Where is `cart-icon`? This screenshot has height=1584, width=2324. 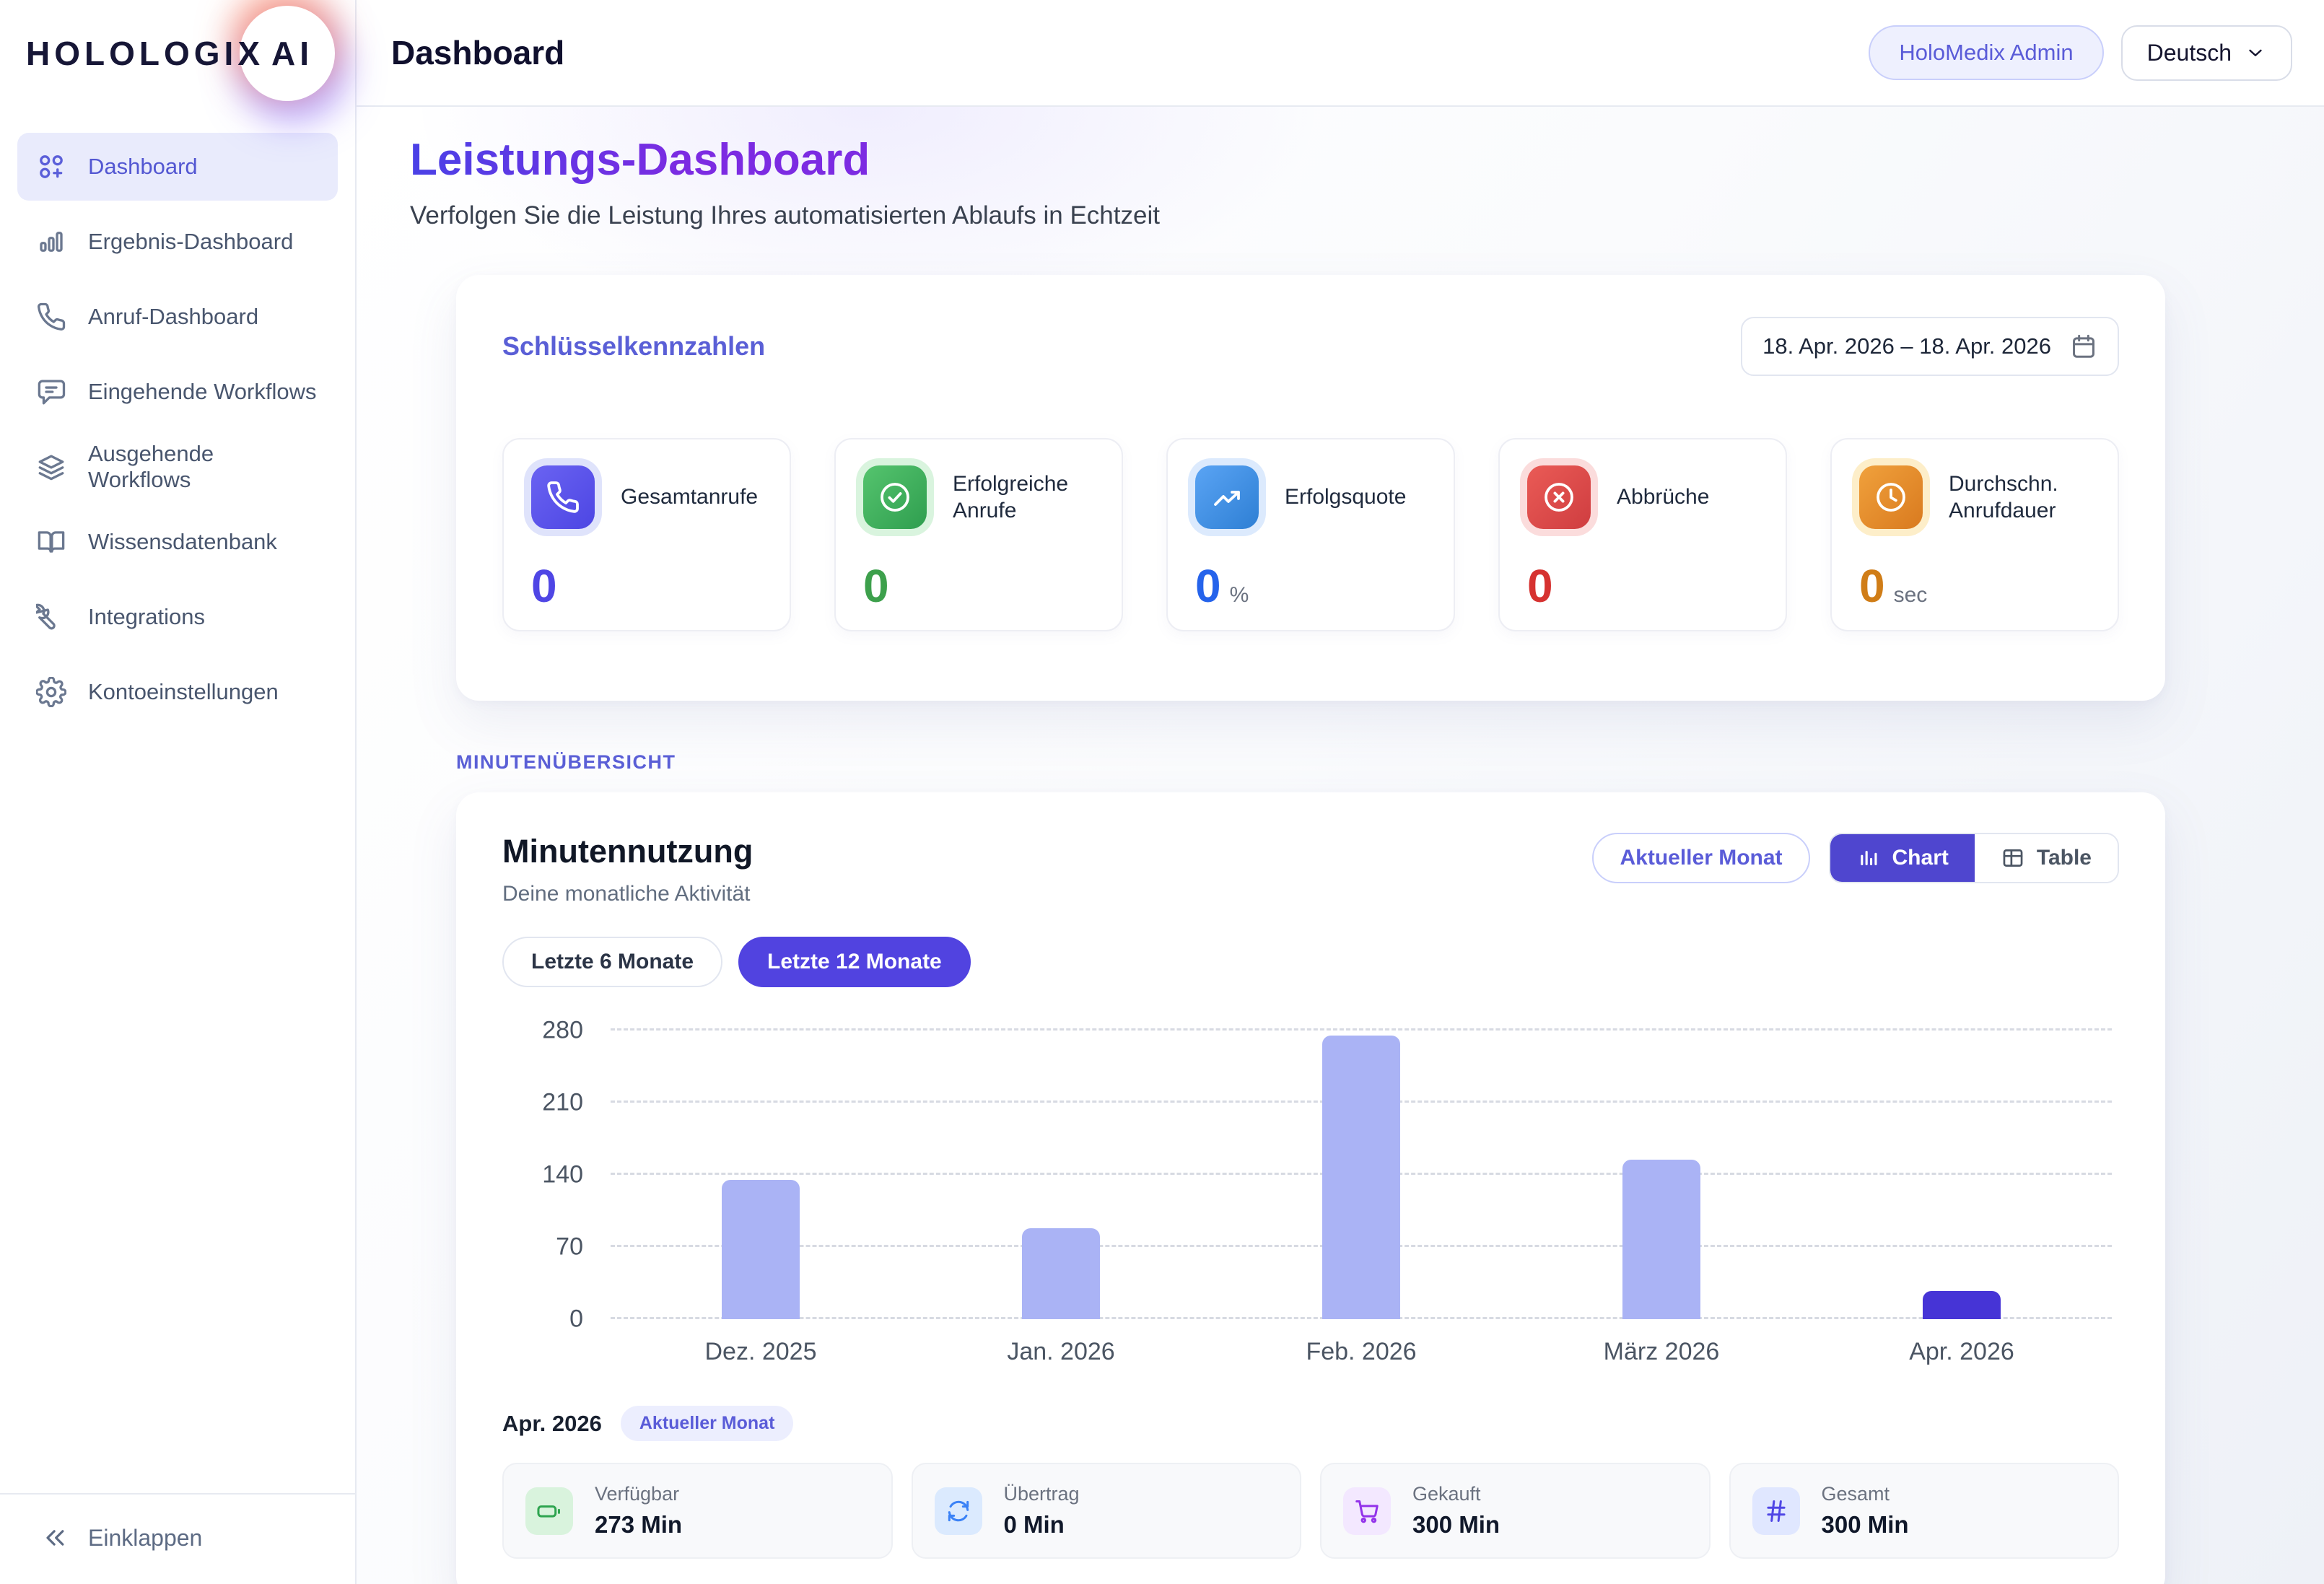 cart-icon is located at coordinates (1367, 1511).